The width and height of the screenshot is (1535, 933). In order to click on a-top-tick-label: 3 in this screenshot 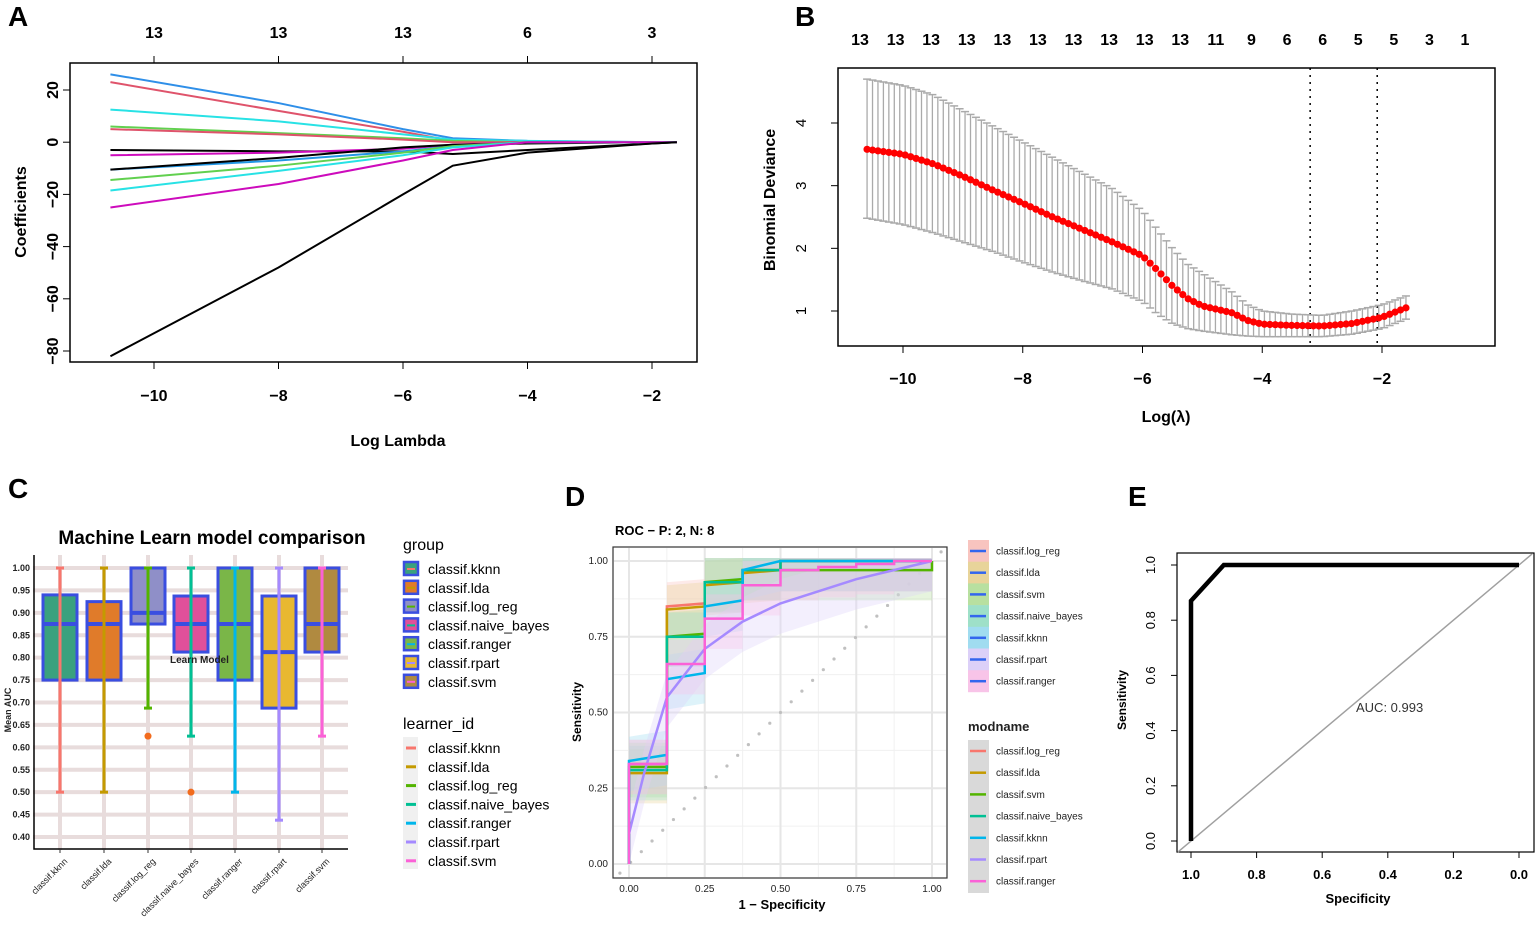, I will do `click(652, 33)`.